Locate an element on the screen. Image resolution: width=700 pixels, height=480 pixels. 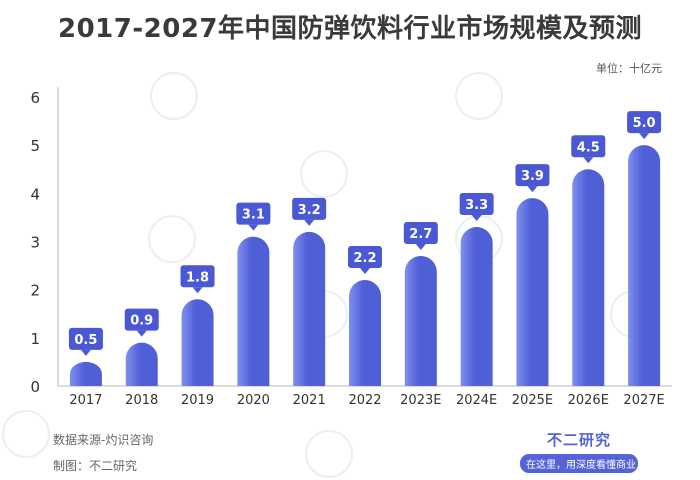
chart-maker: 制图：不二研究 is located at coordinates (95, 466).